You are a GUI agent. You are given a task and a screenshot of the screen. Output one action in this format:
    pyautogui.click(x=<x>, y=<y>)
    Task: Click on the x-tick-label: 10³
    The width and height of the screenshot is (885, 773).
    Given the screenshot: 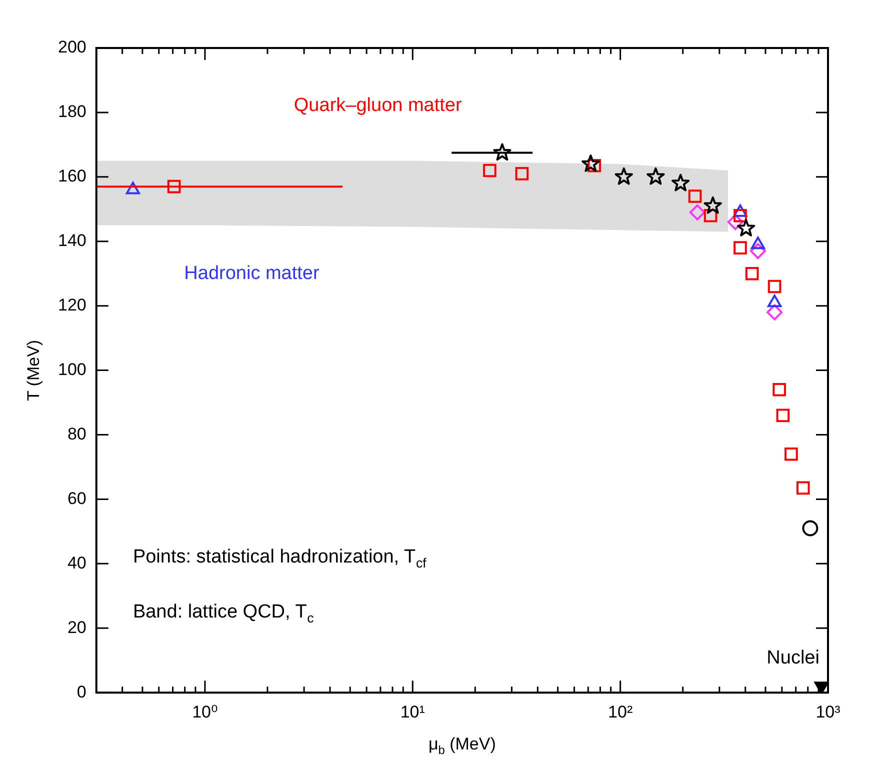 What is the action you would take?
    pyautogui.click(x=828, y=712)
    